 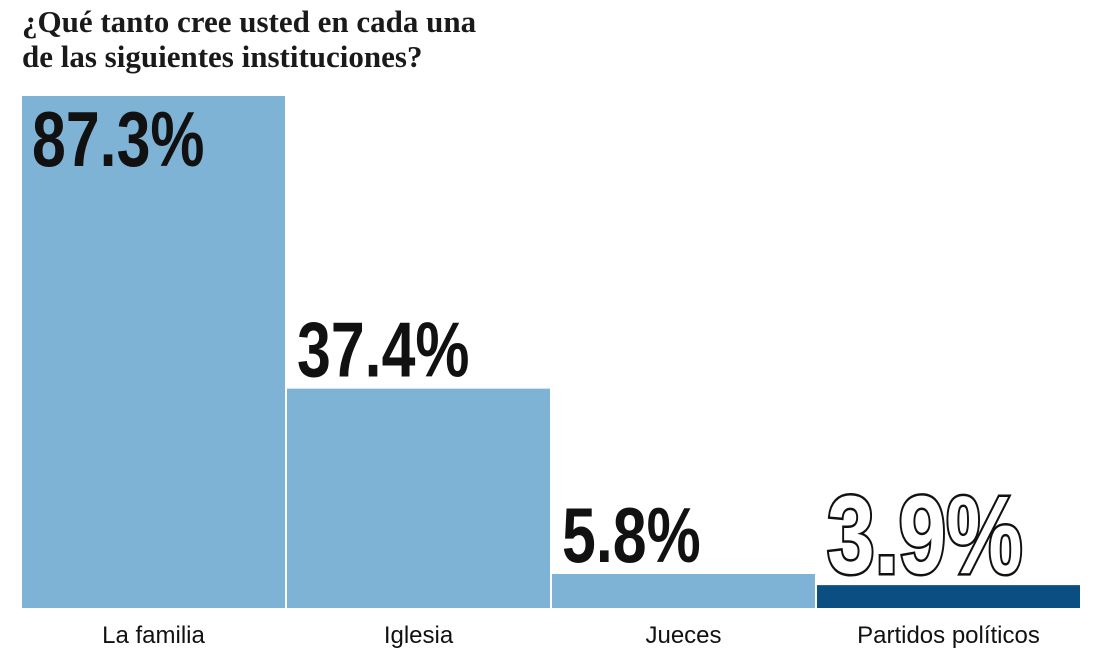 I want to click on category-label-jueces: Jueces, so click(x=683, y=635).